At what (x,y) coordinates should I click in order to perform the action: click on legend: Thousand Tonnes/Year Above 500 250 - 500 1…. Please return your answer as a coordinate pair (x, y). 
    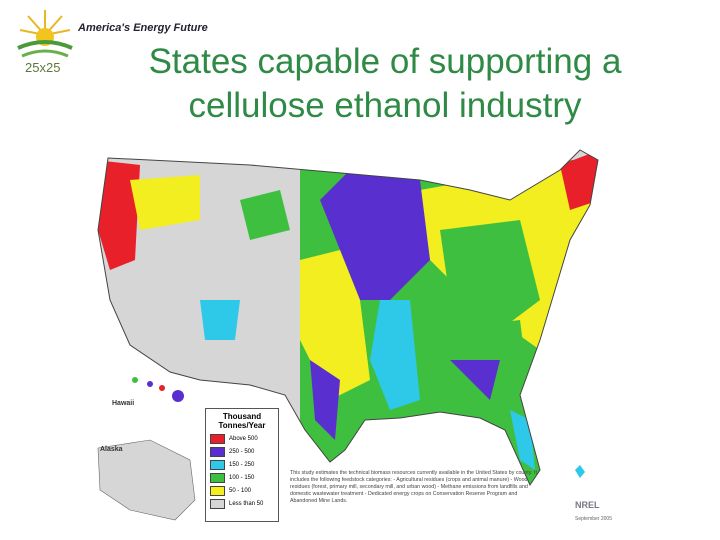
    Looking at the image, I should click on (242, 465).